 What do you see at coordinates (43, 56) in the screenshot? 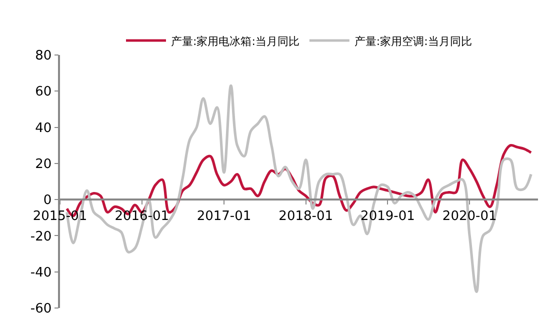
I see `y-tick-label: 80` at bounding box center [43, 56].